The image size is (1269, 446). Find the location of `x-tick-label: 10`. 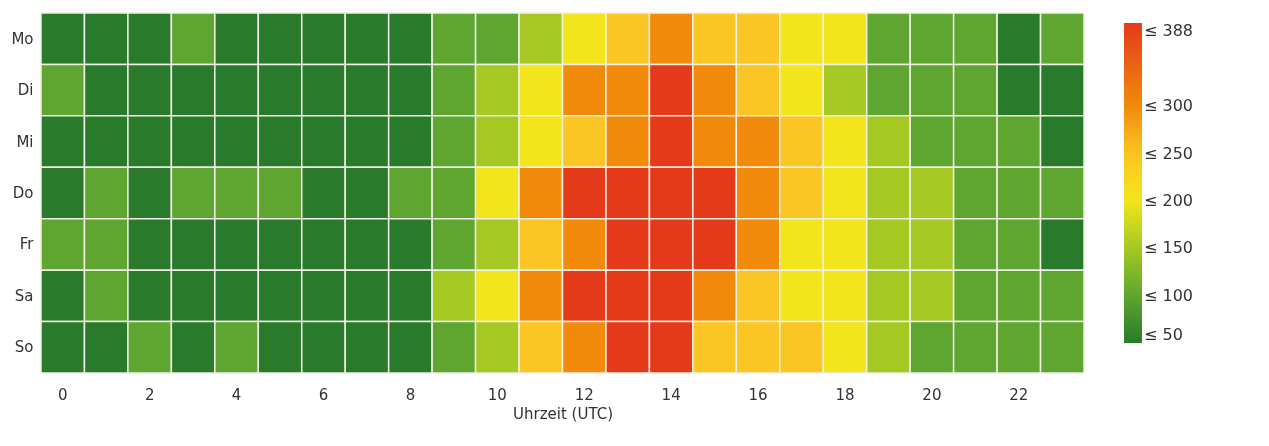

x-tick-label: 10 is located at coordinates (497, 394).